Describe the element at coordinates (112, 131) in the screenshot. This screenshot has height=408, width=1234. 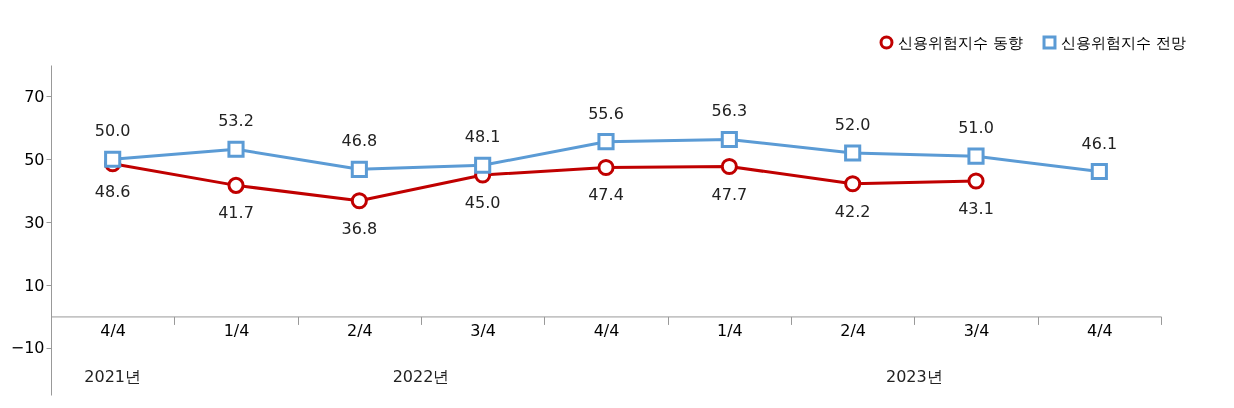
I see `data-label: 50.0` at that location.